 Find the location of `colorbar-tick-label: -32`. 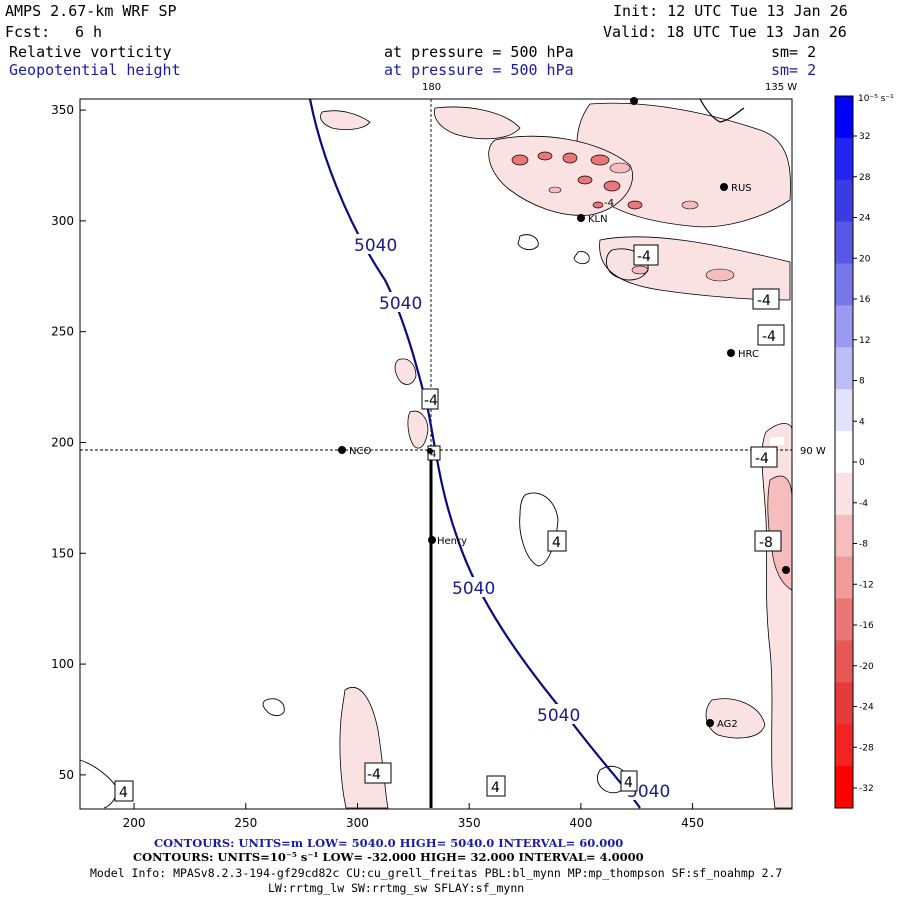

colorbar-tick-label: -32 is located at coordinates (866, 789).